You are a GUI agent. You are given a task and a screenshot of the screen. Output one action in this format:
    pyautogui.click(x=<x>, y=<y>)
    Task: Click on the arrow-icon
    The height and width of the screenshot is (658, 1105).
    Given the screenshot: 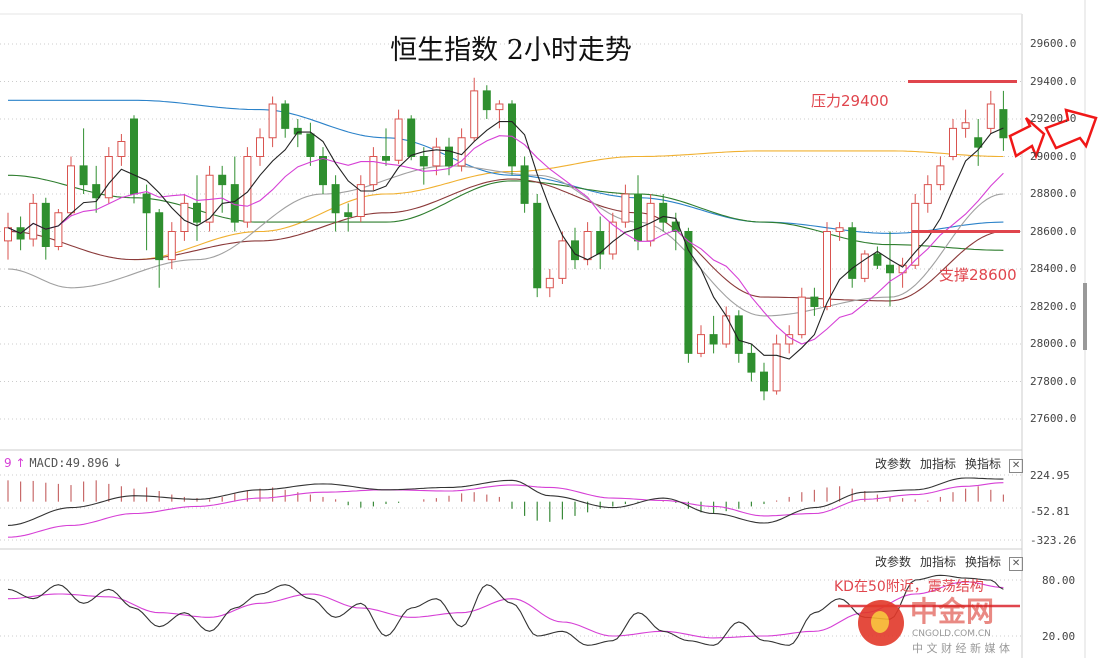 What is the action you would take?
    pyautogui.click(x=1071, y=129)
    